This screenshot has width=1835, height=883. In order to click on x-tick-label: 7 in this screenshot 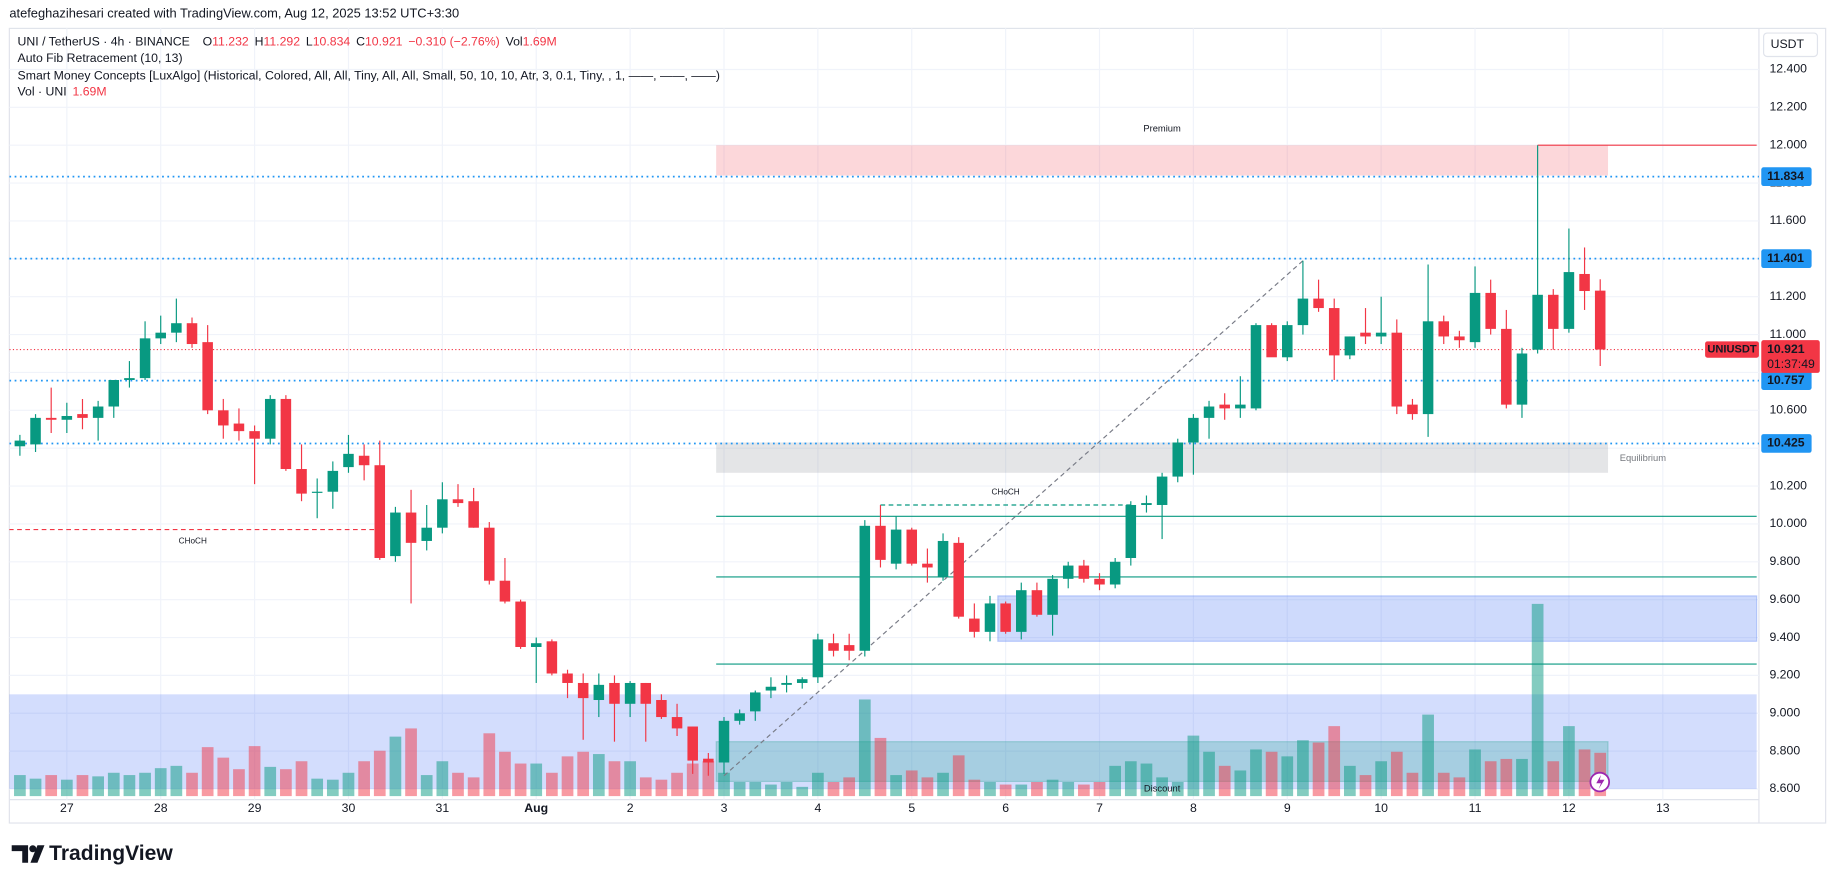, I will do `click(1099, 808)`.